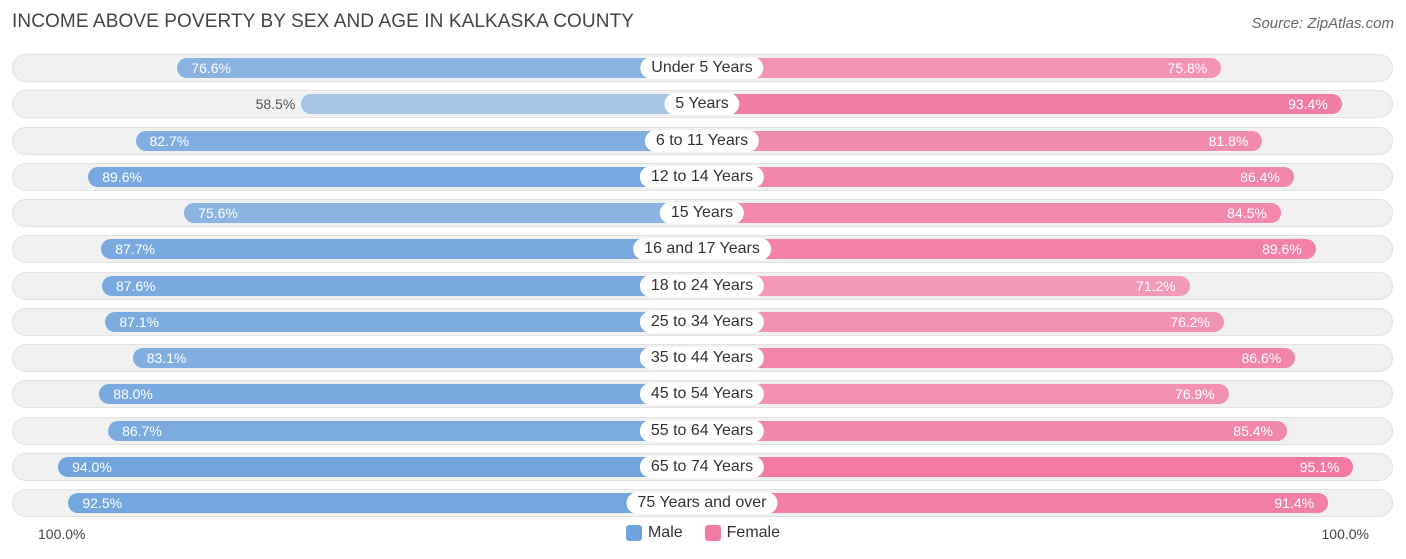 The width and height of the screenshot is (1406, 559). Describe the element at coordinates (702, 503) in the screenshot. I see `category-label: 75 Years and over` at that location.